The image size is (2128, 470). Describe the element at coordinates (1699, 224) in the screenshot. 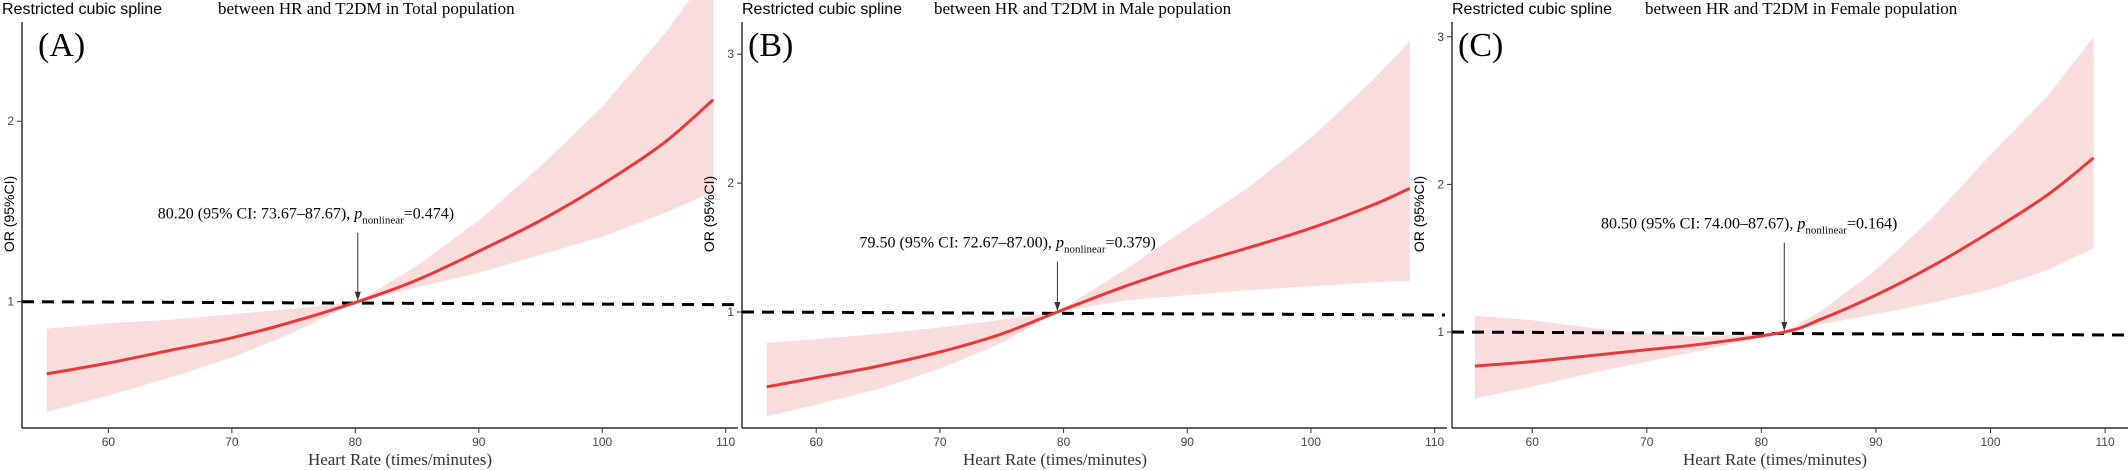

I see `panel-c-annotation-main: 80.50 (95% CI: 74.00–87.67),` at that location.